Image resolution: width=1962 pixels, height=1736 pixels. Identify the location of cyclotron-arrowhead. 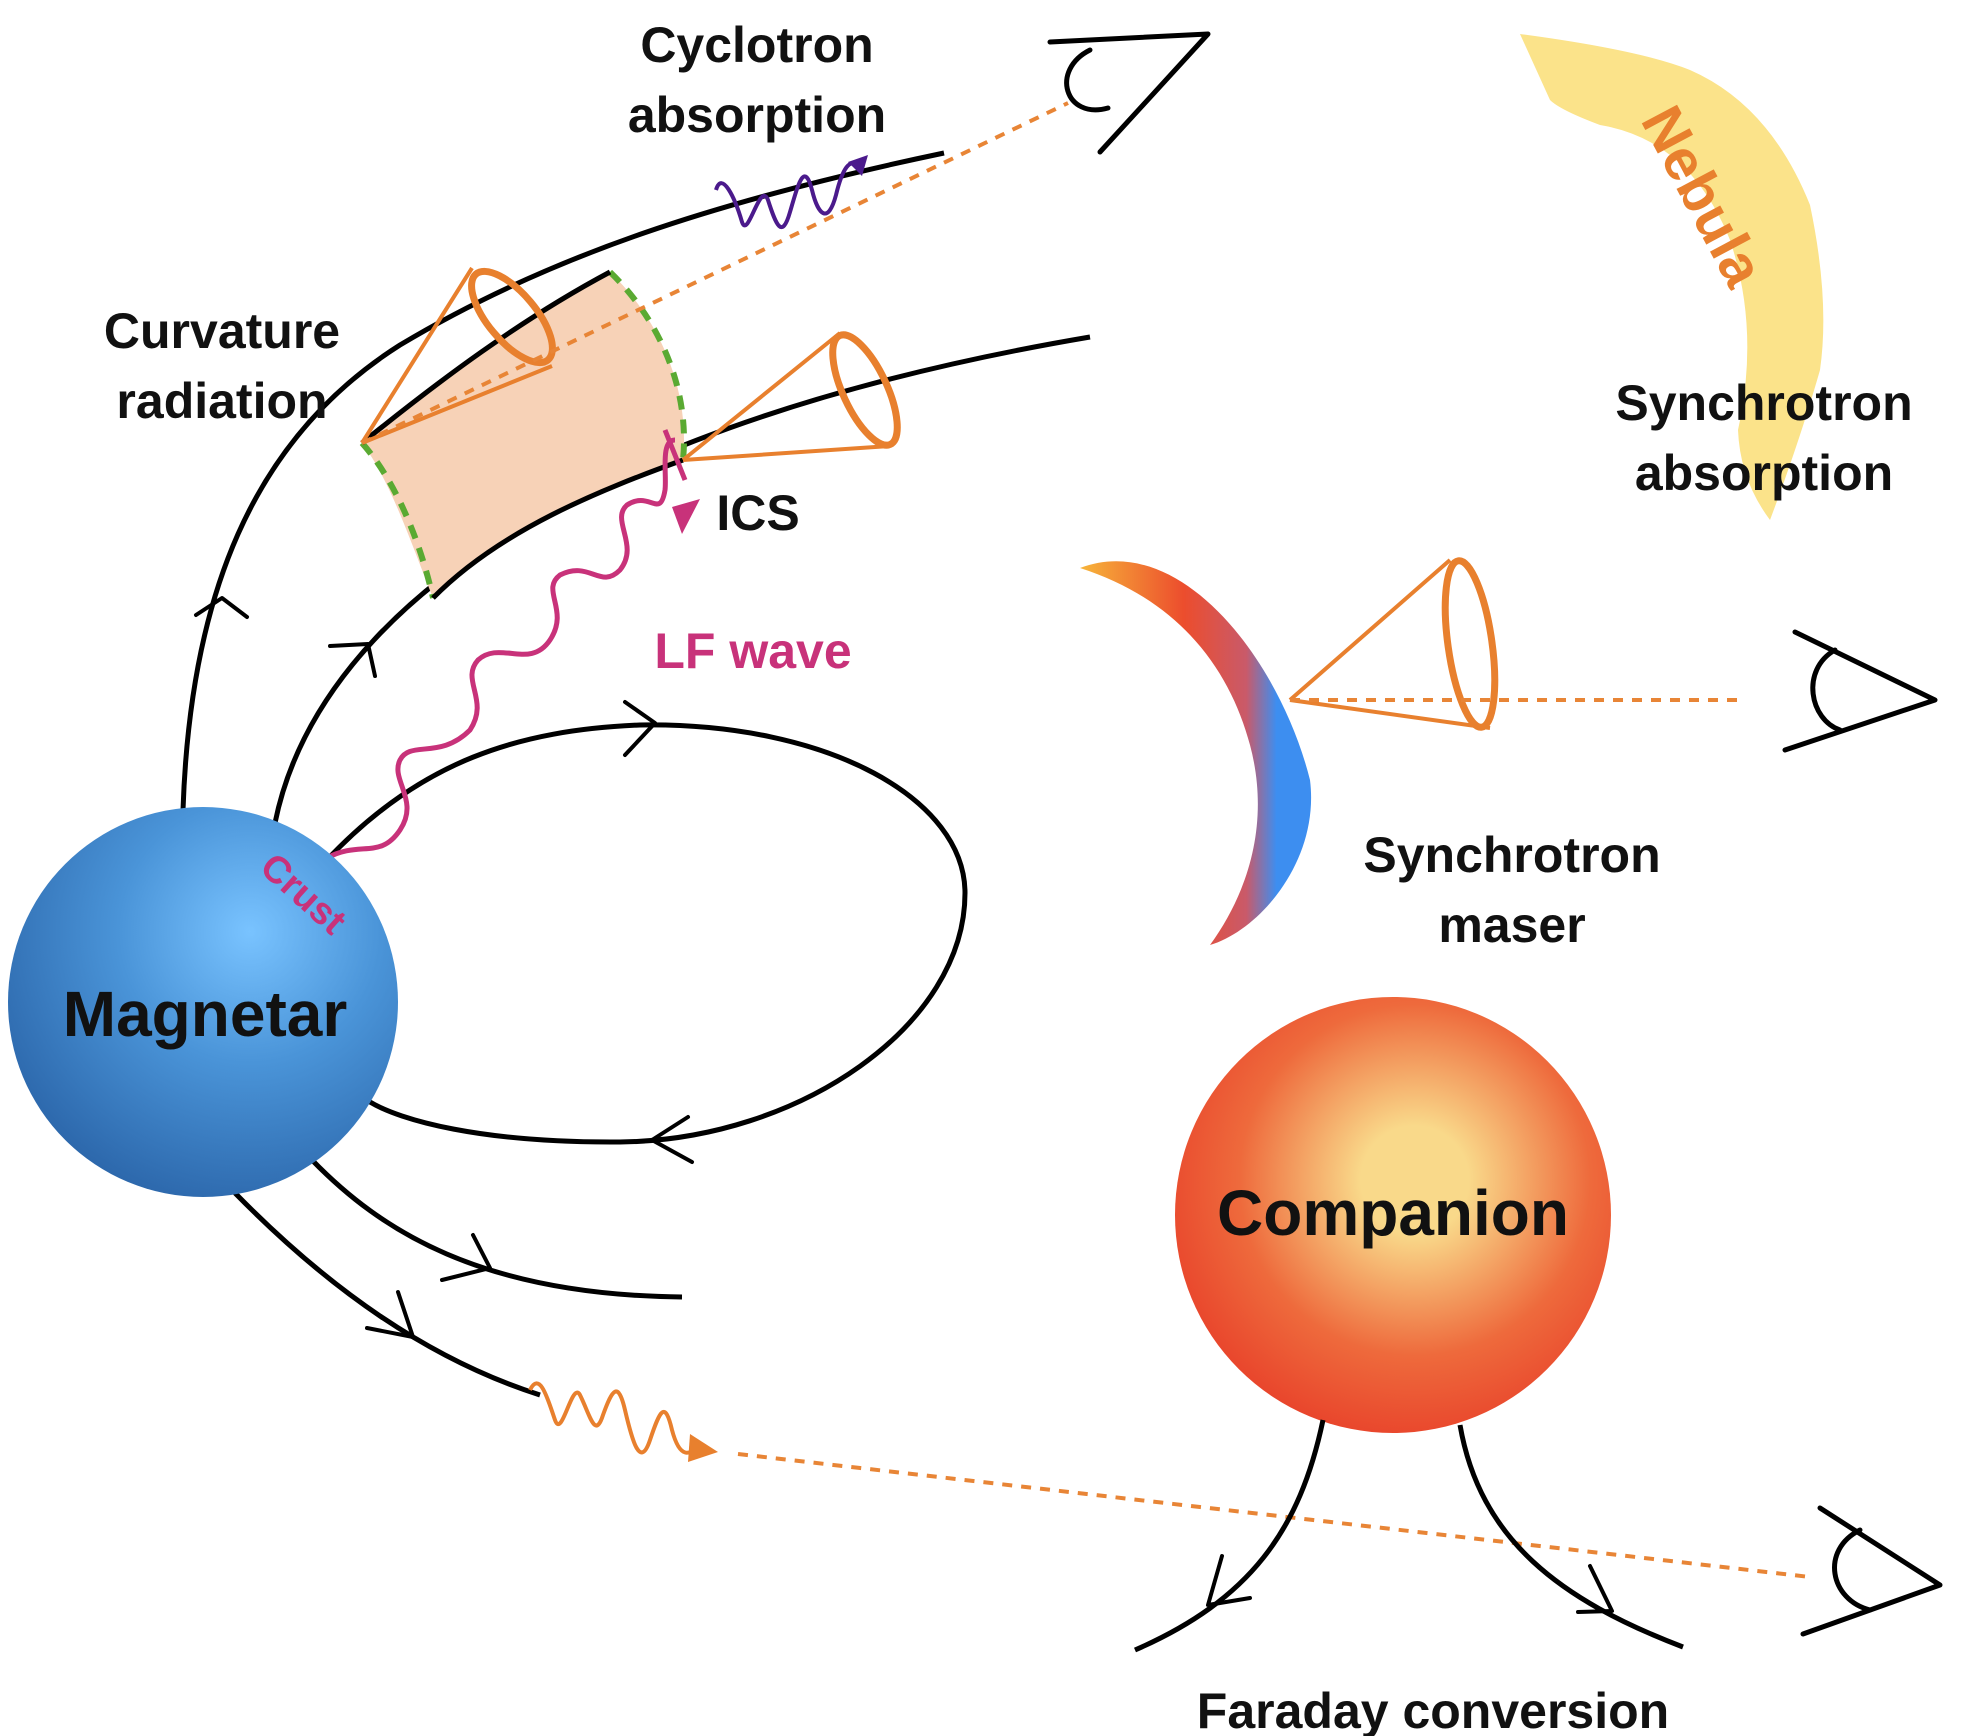
(858, 165).